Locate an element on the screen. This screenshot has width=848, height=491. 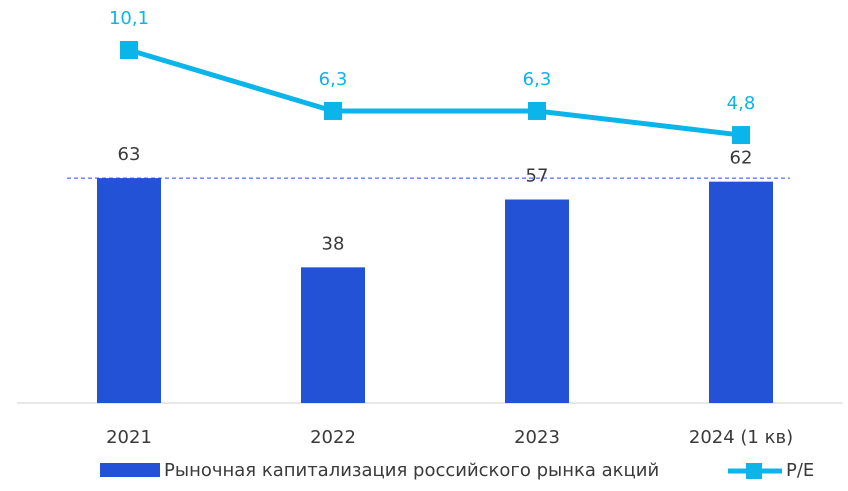
line is located at coordinates (435, 92).